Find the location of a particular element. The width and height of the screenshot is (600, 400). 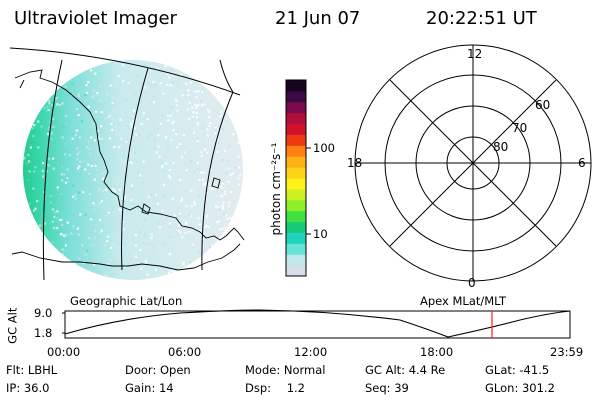

time-label: 20:22:51 UT is located at coordinates (481, 18).